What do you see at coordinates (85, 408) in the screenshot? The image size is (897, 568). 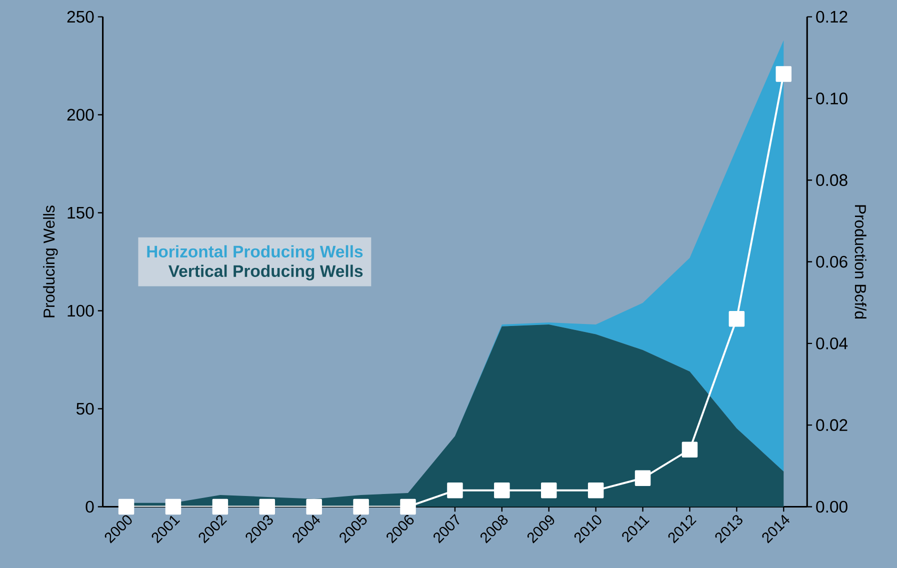 I see `y-tick-label: 50` at bounding box center [85, 408].